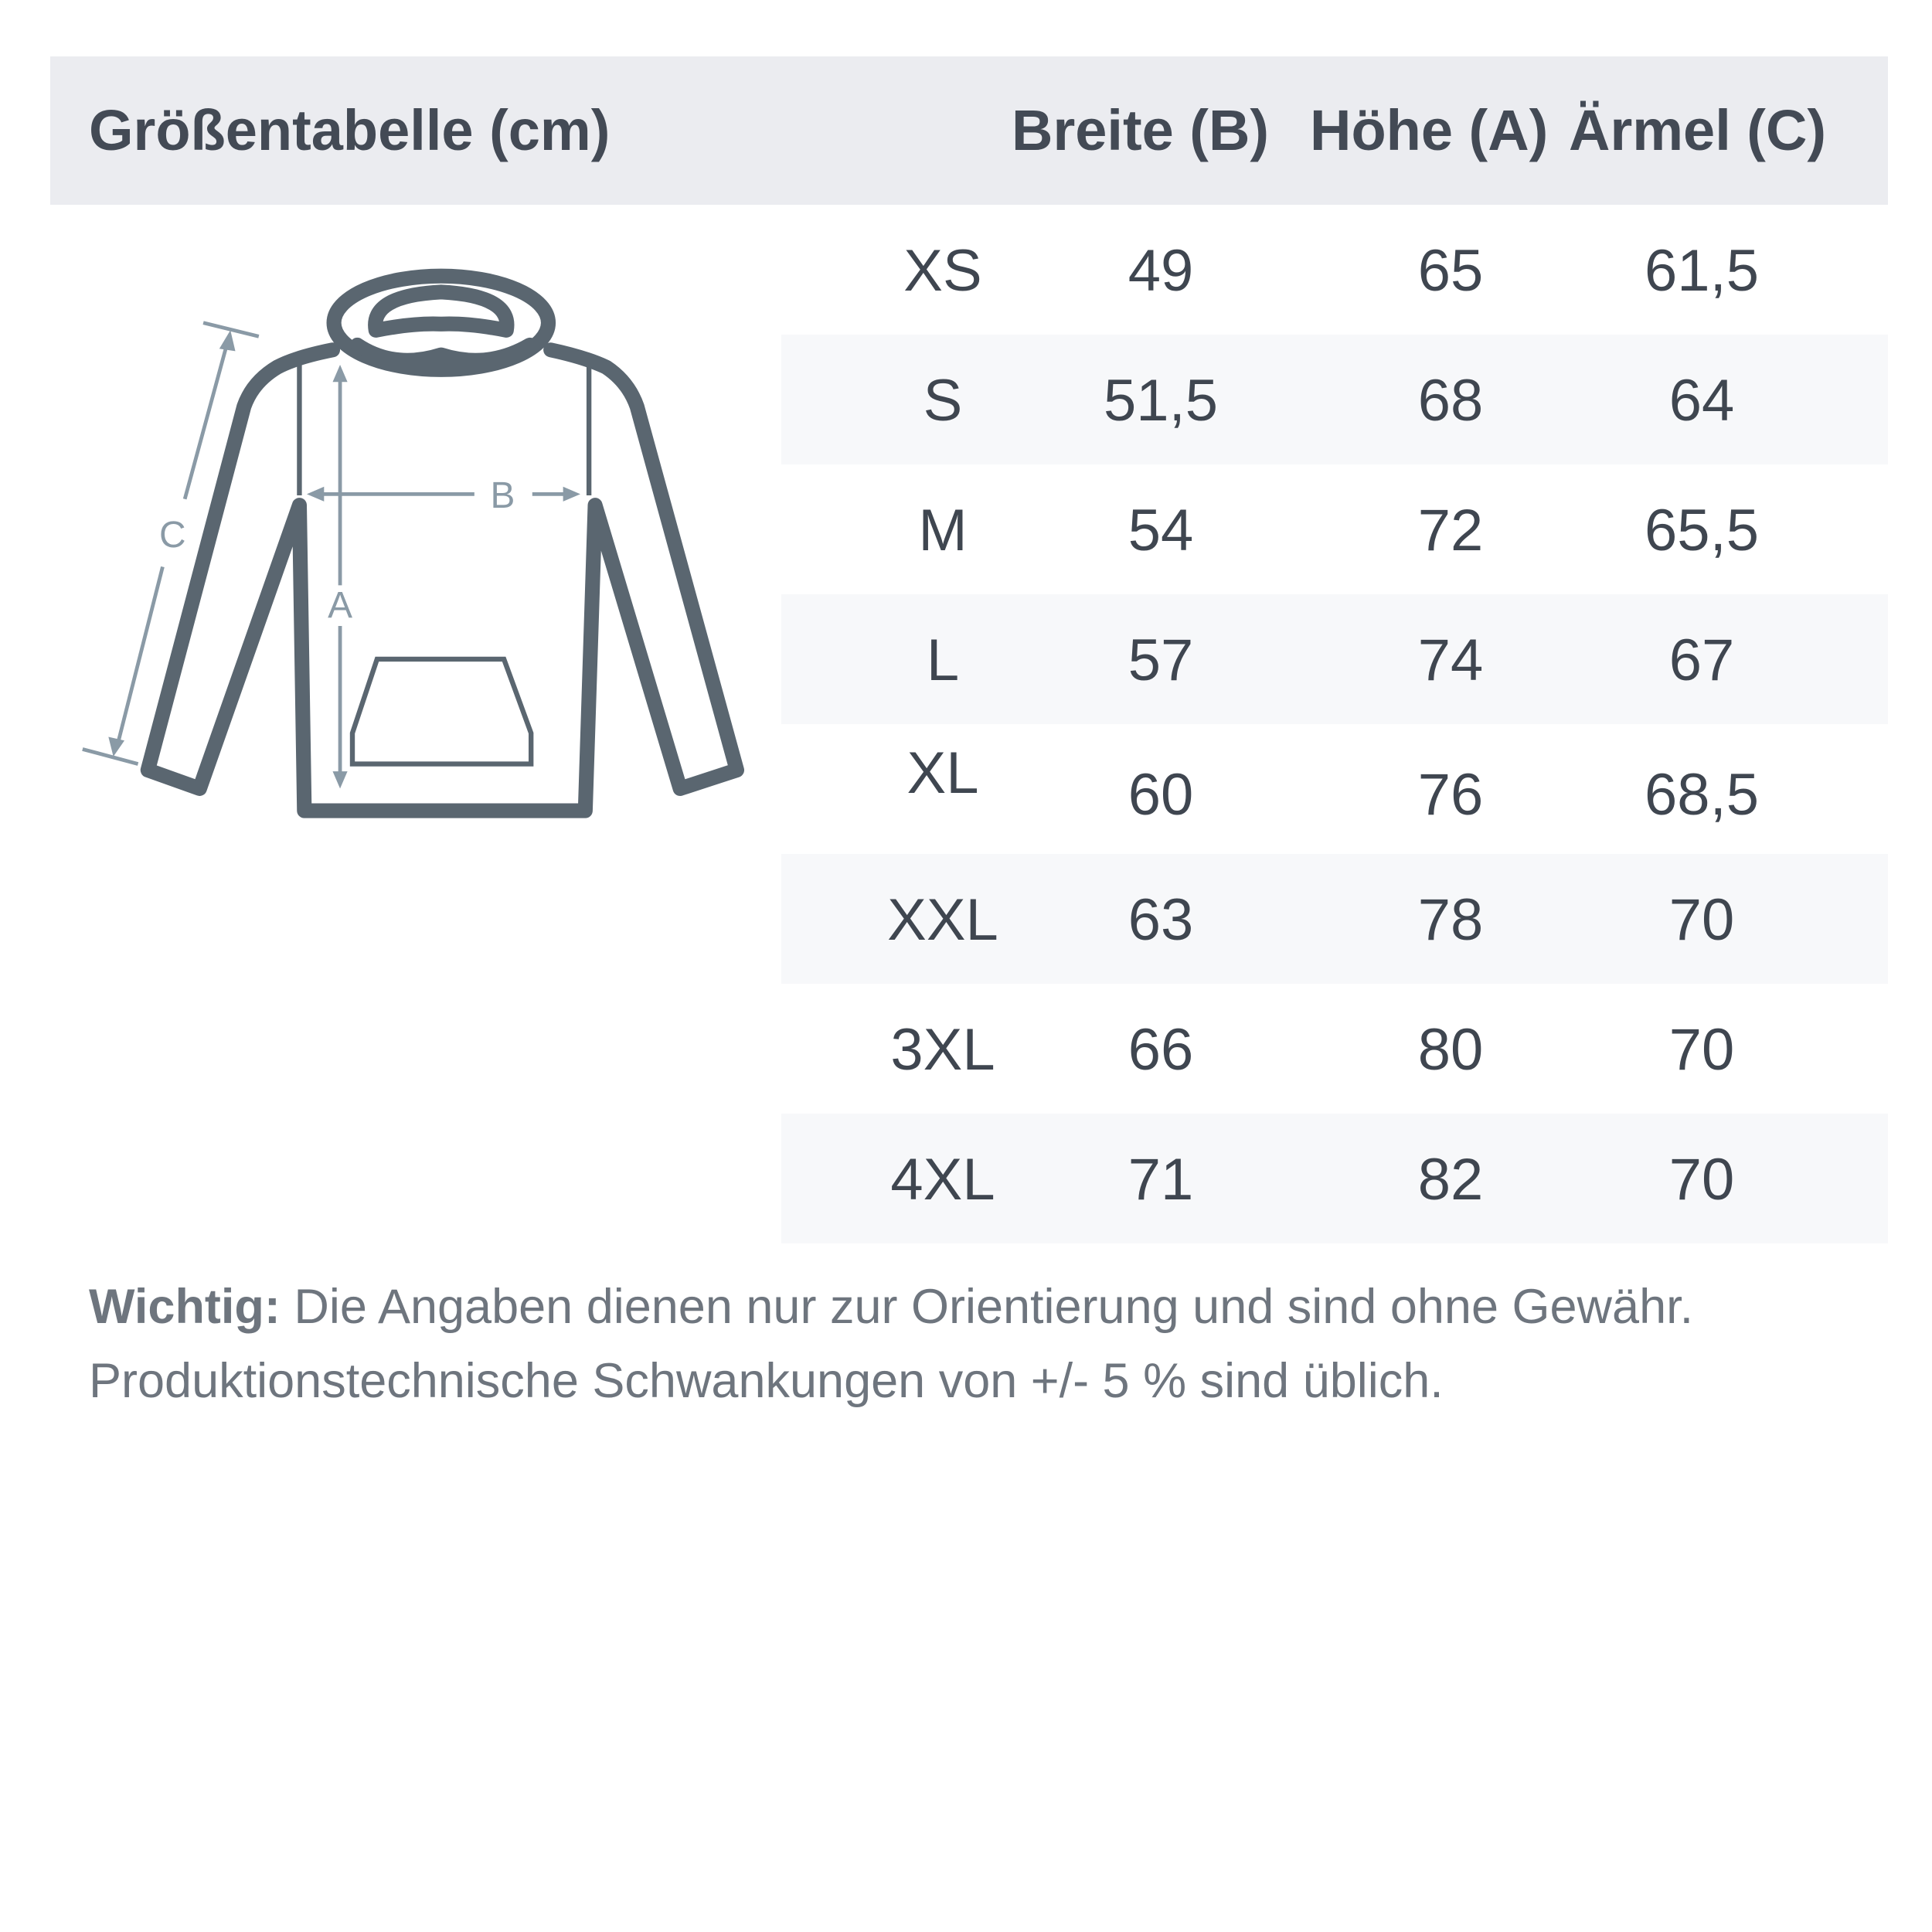  I want to click on label-b: B, so click(503, 496).